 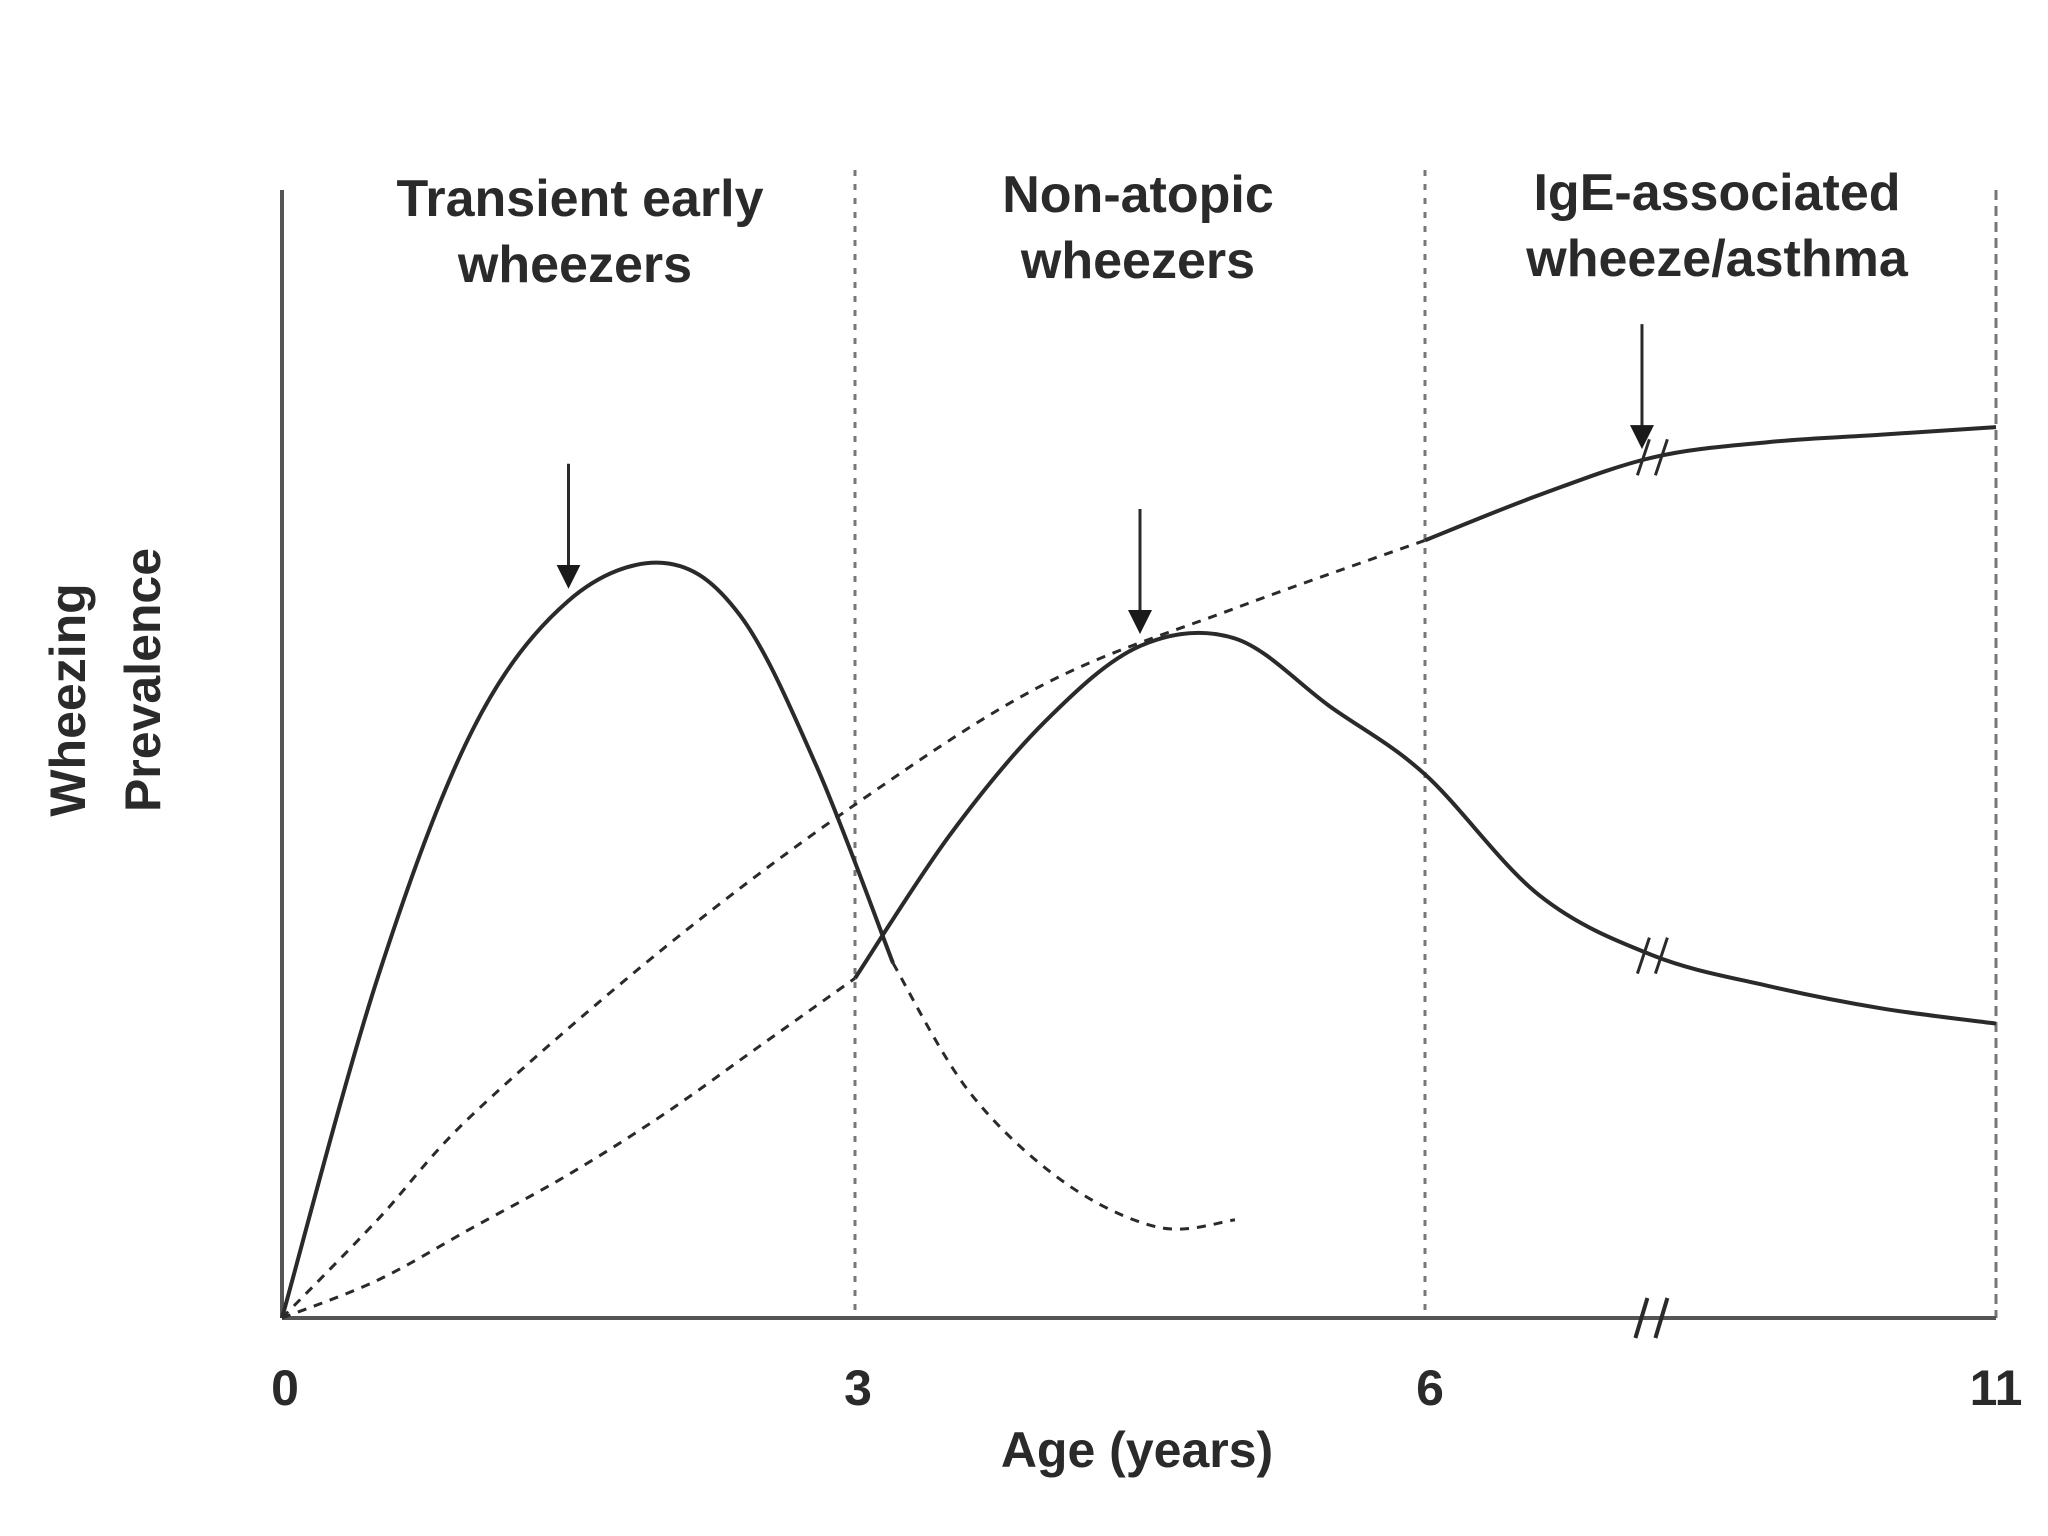 What do you see at coordinates (68, 699) in the screenshot?
I see `y-axis-title-line1: Wheezing` at bounding box center [68, 699].